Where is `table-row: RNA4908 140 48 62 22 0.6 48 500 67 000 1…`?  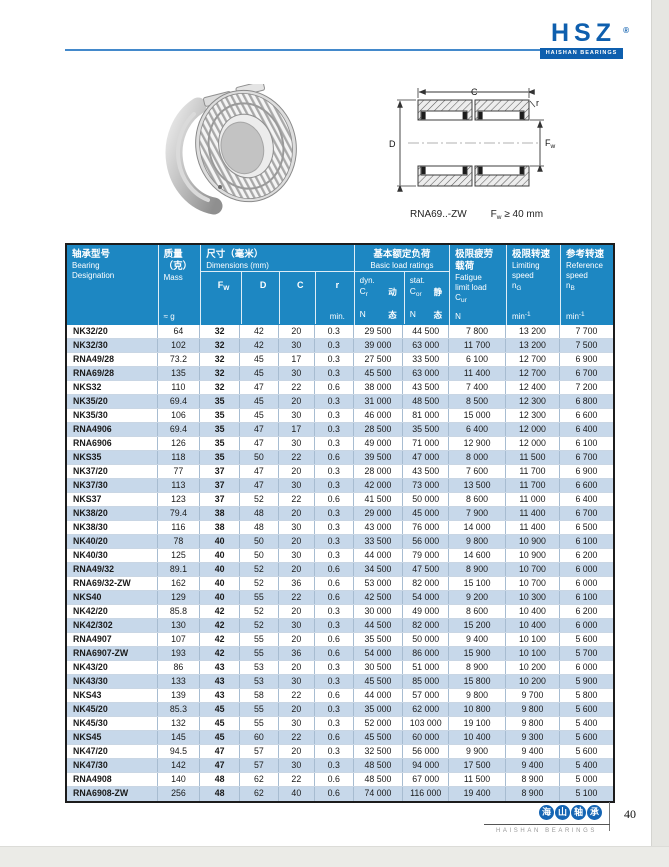 table-row: RNA4908 140 48 62 22 0.6 48 500 67 000 1… is located at coordinates (340, 780).